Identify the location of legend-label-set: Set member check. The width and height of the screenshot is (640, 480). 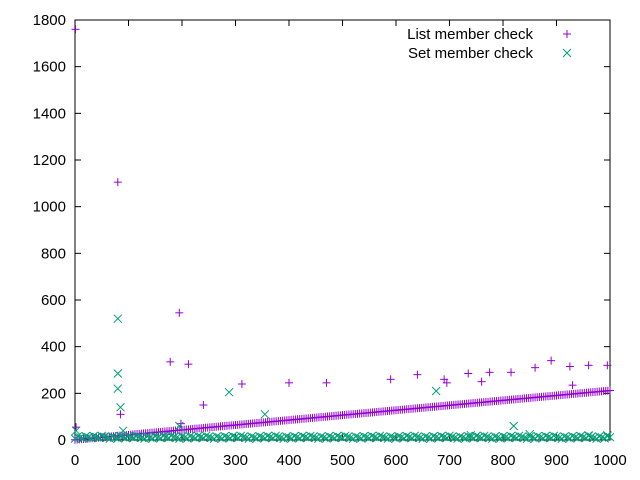
(471, 53).